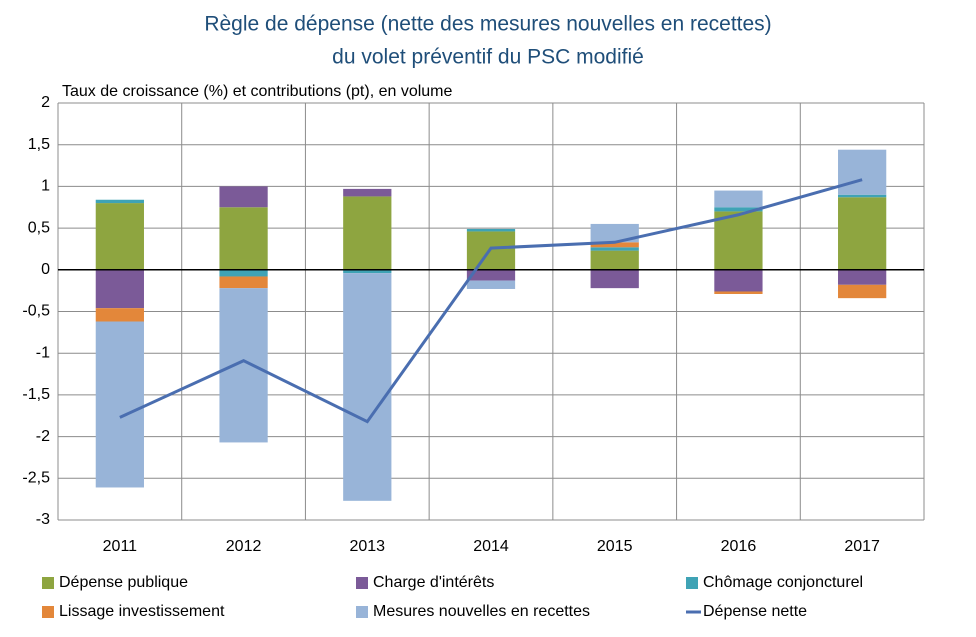 This screenshot has width=976, height=637. What do you see at coordinates (43, 352) in the screenshot?
I see `y-tick-label: -1` at bounding box center [43, 352].